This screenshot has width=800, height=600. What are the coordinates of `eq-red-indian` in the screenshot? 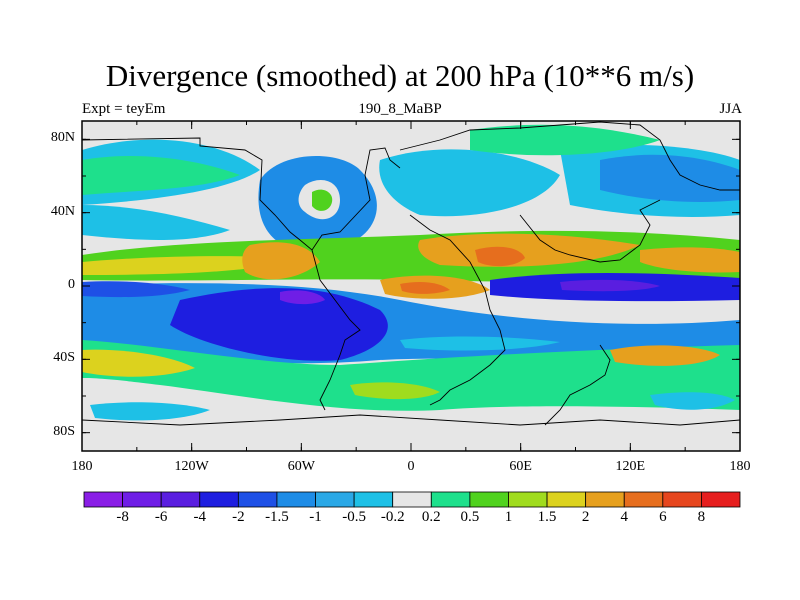 It's located at (425, 288).